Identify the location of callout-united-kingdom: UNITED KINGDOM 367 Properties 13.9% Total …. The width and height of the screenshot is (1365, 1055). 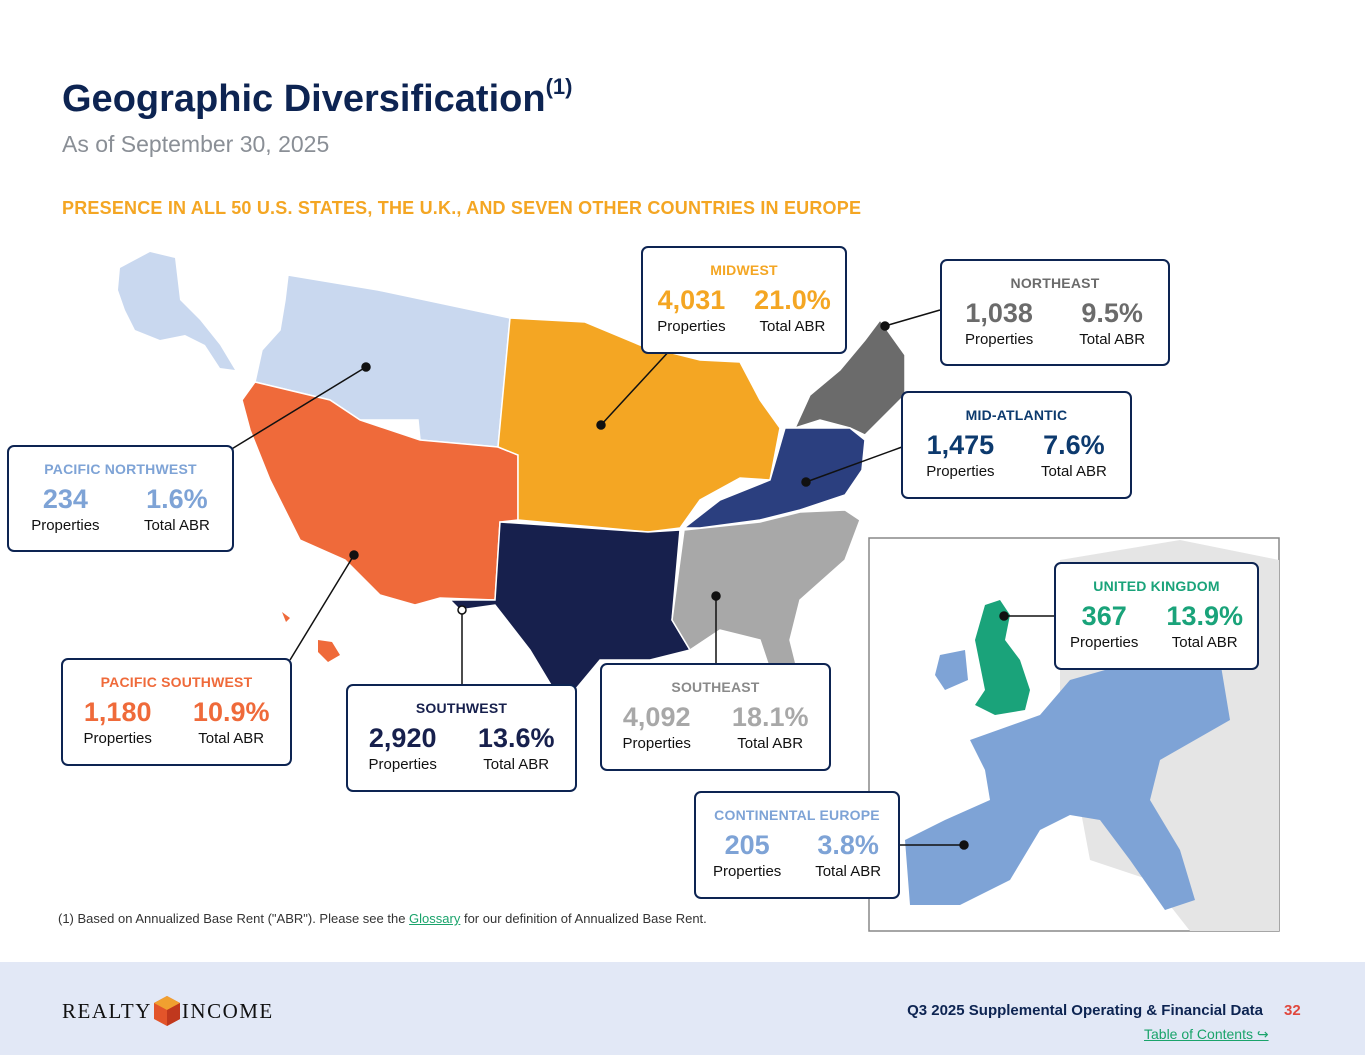
(1156, 616).